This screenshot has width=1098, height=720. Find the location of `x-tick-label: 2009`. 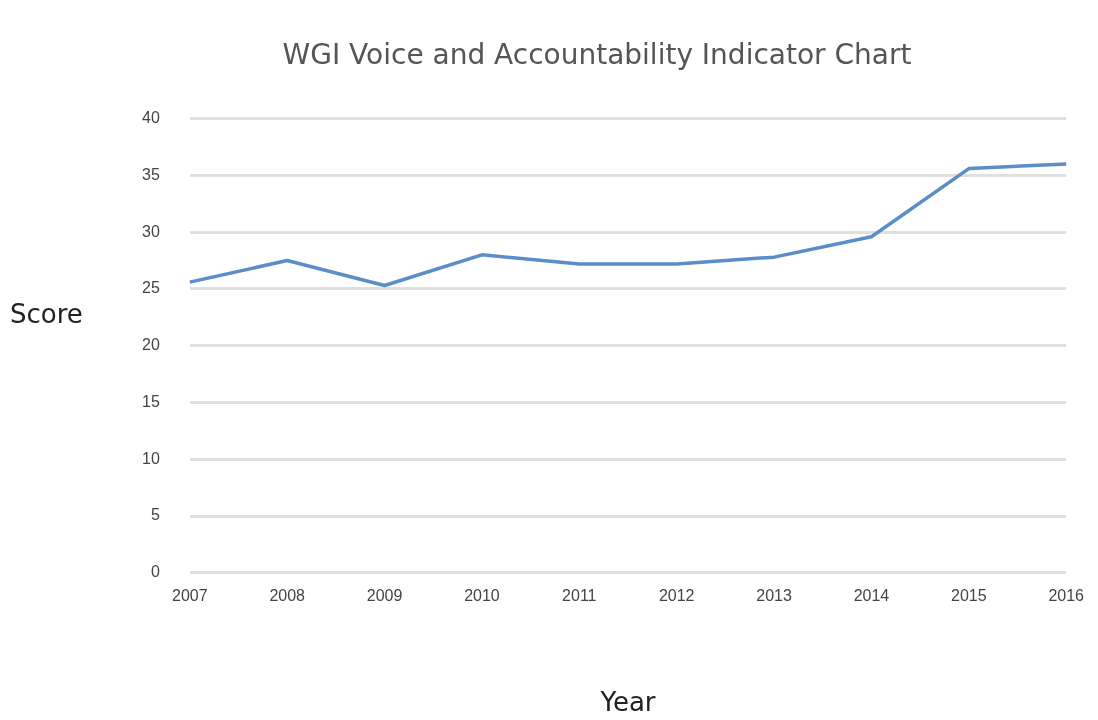

x-tick-label: 2009 is located at coordinates (384, 595).